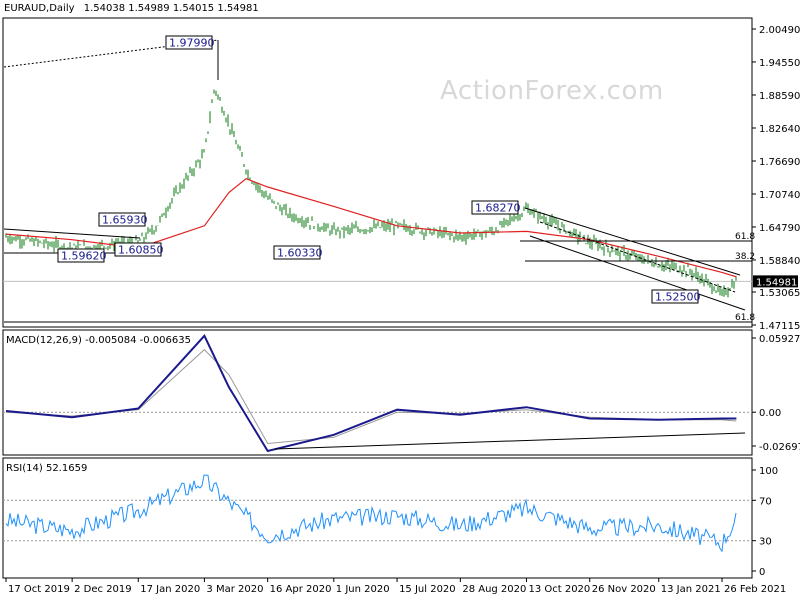 This screenshot has width=800, height=600. I want to click on x-tick-label: 26 Feb 2021, so click(755, 589).